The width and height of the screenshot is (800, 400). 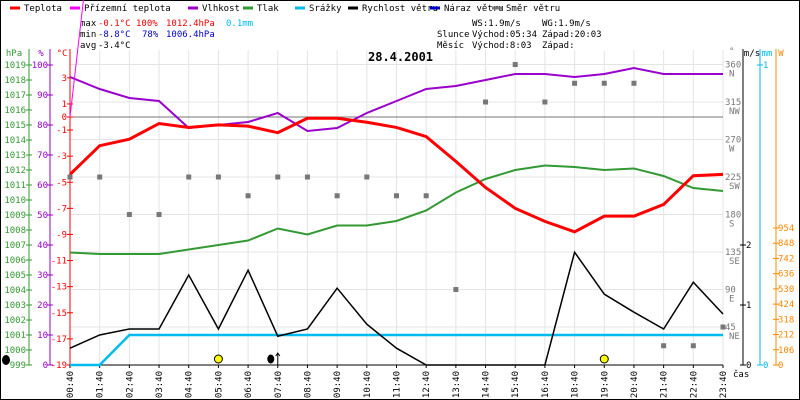 What do you see at coordinates (398, 384) in the screenshot?
I see `x-tick-label: 11:40` at bounding box center [398, 384].